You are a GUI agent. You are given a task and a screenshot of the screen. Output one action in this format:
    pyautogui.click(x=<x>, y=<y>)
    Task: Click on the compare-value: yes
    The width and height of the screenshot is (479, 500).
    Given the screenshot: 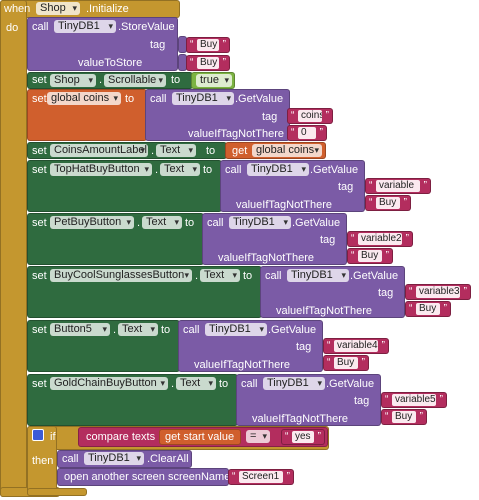 What is the action you would take?
    pyautogui.click(x=303, y=437)
    